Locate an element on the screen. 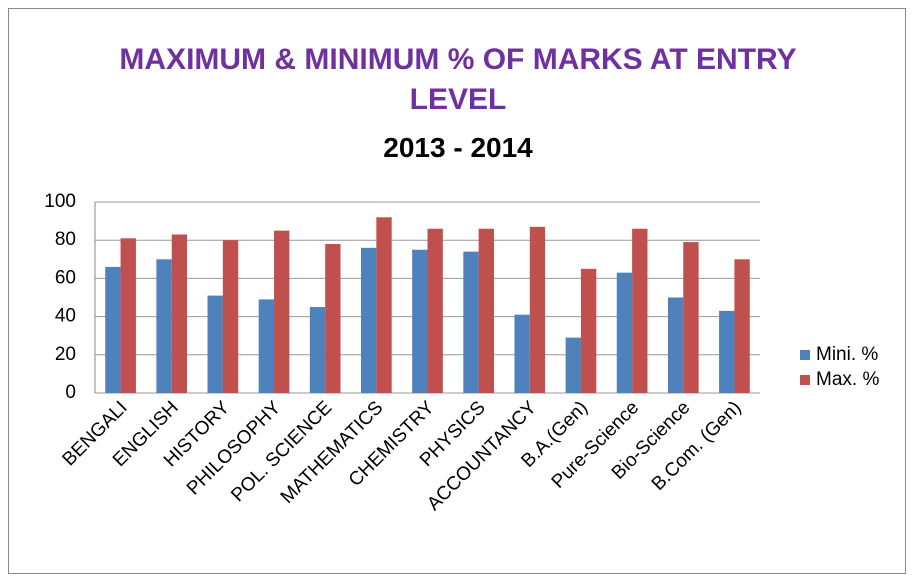 Image resolution: width=920 pixels, height=583 pixels. y-tick-label: 40 is located at coordinates (65, 316).